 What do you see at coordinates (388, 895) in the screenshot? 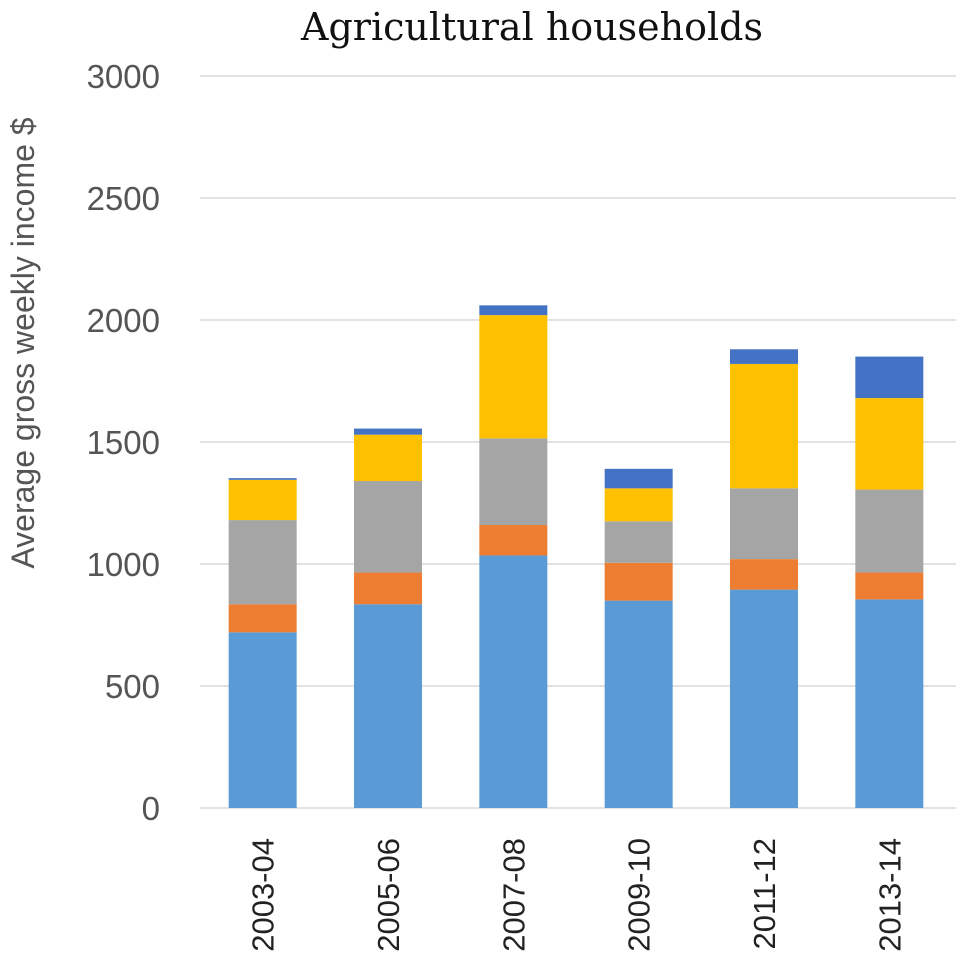
I see `x-tick-label: 2005-06` at bounding box center [388, 895].